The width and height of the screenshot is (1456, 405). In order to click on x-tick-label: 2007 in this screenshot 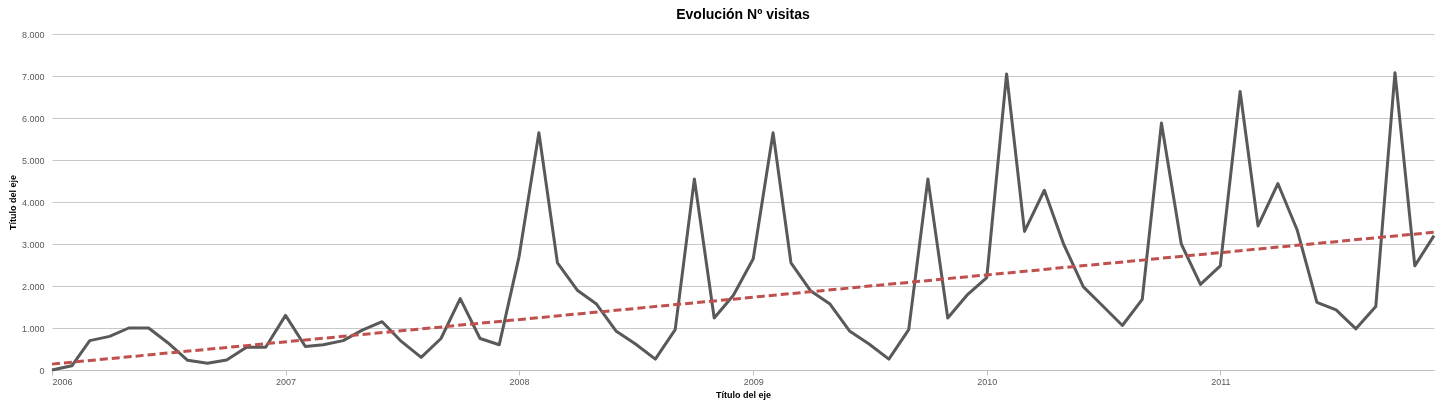, I will do `click(286, 381)`.